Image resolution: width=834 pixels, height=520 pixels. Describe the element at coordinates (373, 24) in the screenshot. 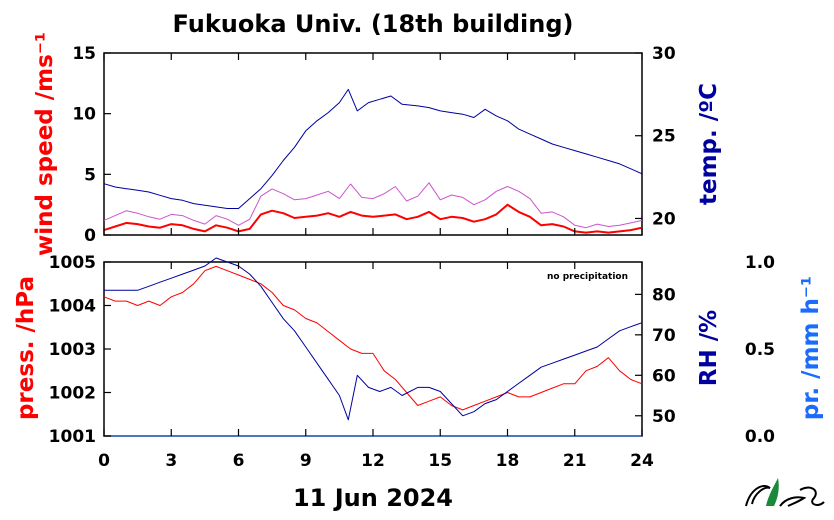

I see `chart-title: Fukuoka Univ. (18th building)` at that location.